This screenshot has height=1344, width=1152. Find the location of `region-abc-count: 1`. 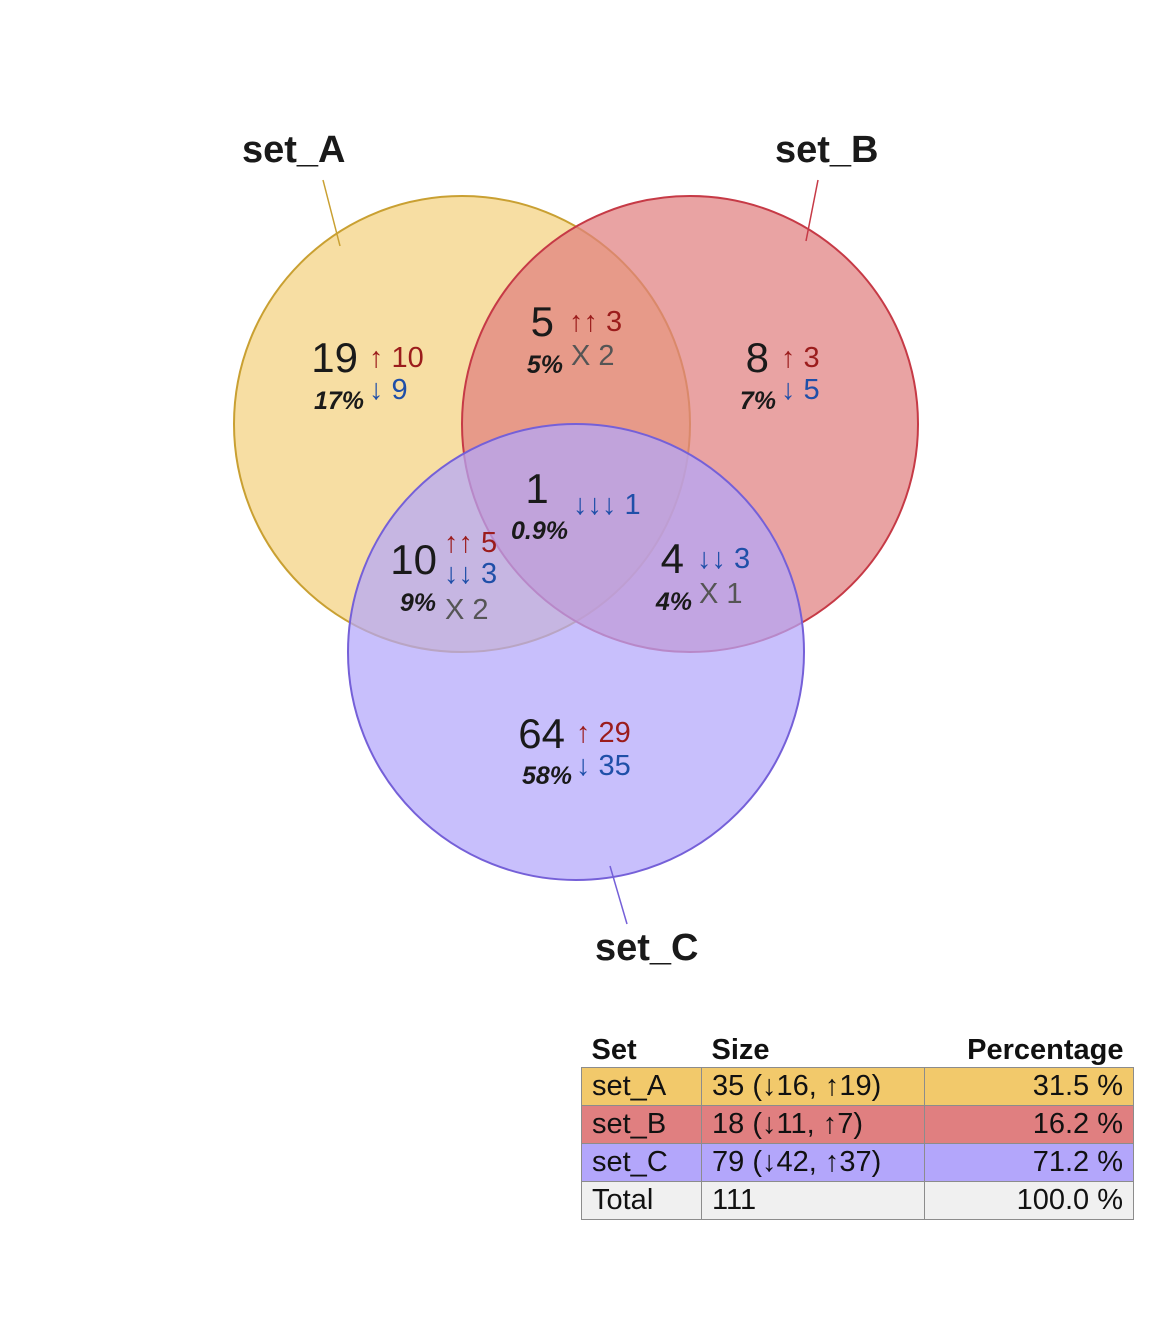

region-abc-count: 1 is located at coordinates (536, 488).